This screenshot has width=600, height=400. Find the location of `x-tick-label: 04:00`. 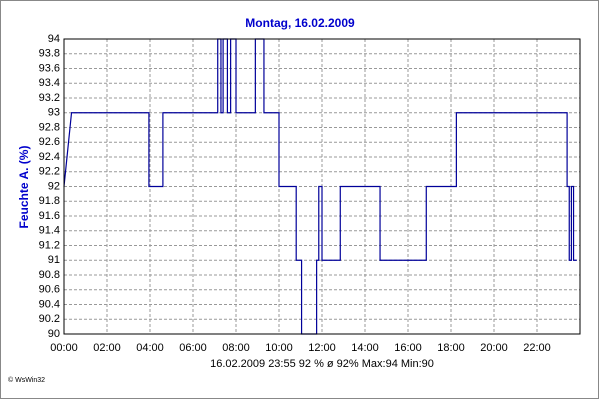

x-tick-label: 04:00 is located at coordinates (150, 348).